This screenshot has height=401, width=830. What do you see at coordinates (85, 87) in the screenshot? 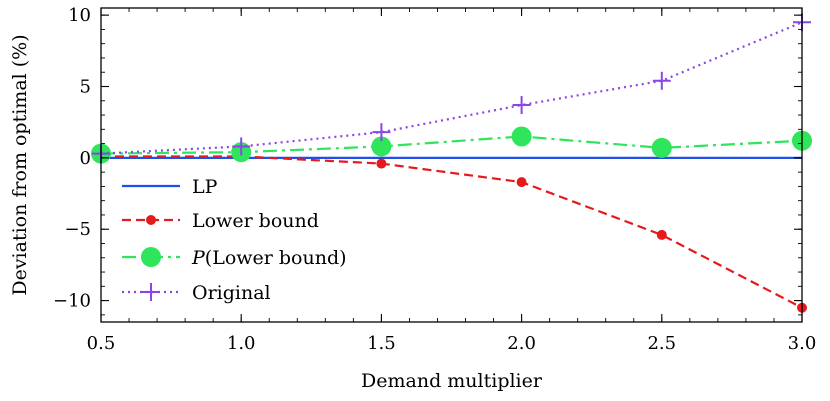
I see `y-tick-label: 5` at bounding box center [85, 87].